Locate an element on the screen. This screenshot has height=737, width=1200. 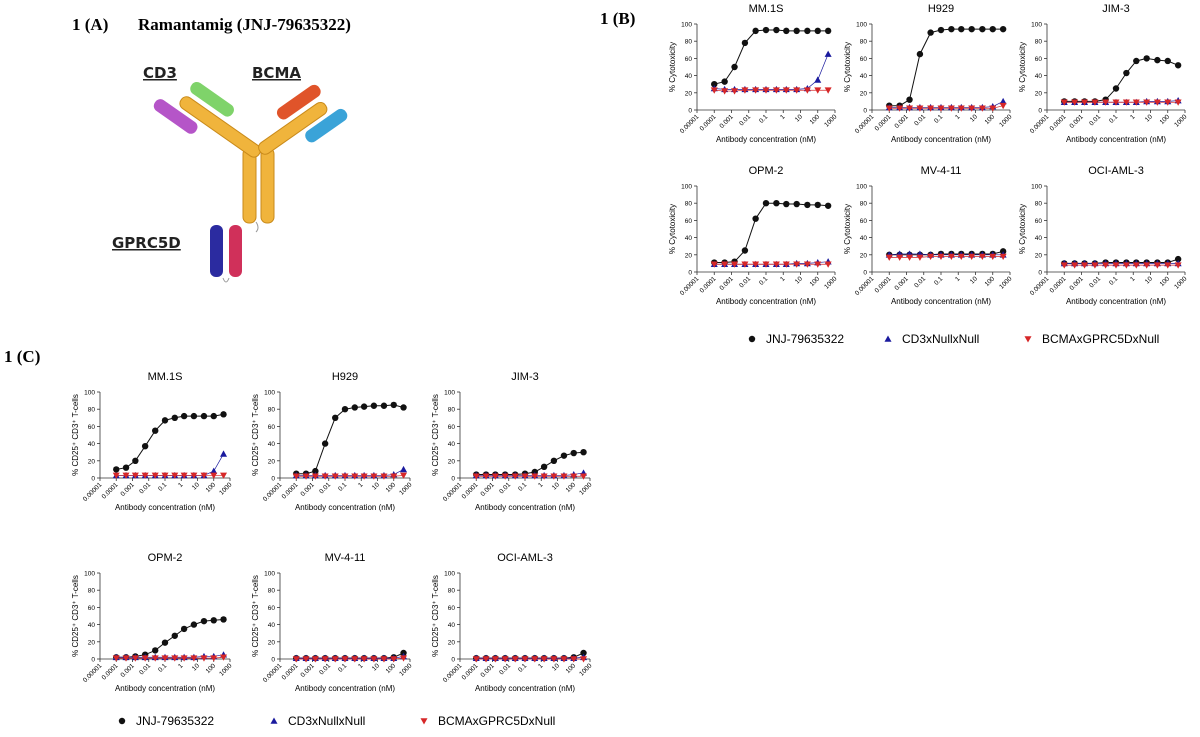
x-tick-label: 0.00001 is located at coordinates (1040, 286).